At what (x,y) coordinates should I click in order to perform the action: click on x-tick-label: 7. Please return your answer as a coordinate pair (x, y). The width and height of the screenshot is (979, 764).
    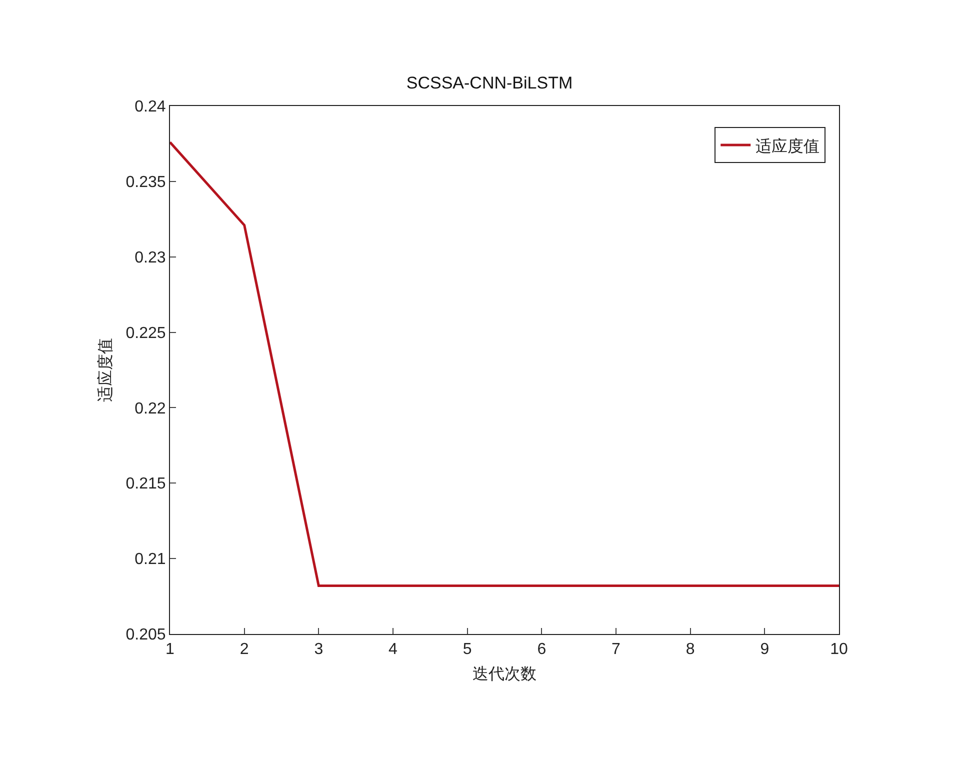
    Looking at the image, I should click on (616, 649).